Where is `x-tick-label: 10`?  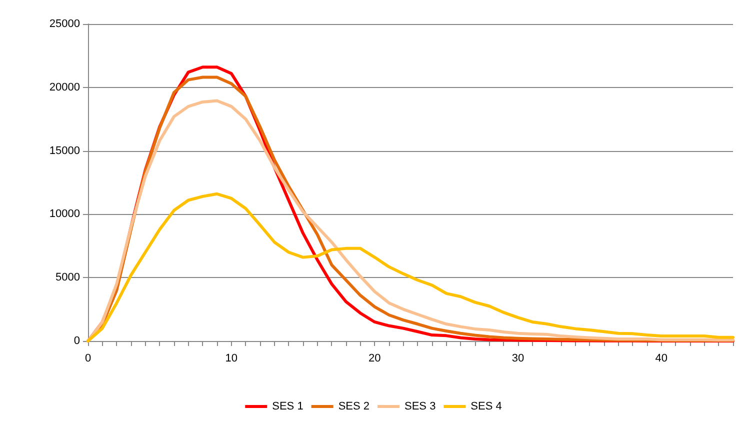
x-tick-label: 10 is located at coordinates (231, 358).